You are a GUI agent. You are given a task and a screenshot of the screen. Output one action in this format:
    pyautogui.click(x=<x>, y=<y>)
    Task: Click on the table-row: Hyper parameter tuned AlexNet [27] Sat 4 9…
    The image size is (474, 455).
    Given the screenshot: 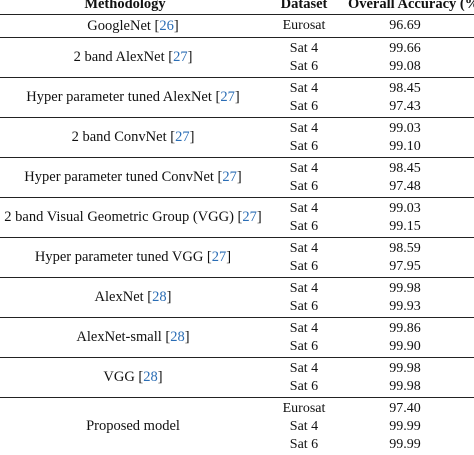 What is the action you would take?
    pyautogui.click(x=237, y=98)
    